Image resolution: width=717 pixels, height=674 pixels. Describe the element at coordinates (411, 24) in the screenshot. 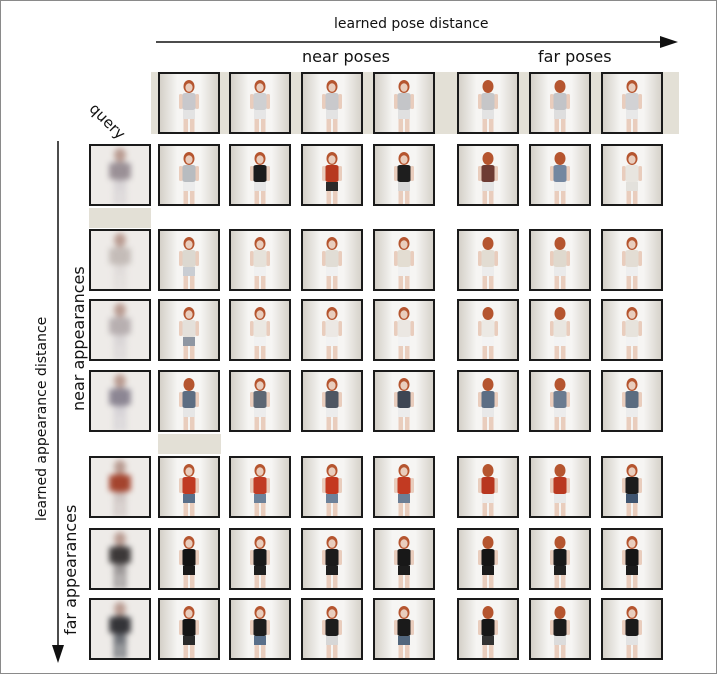

I see `pose-distance-axis-label: learned pose distance` at that location.